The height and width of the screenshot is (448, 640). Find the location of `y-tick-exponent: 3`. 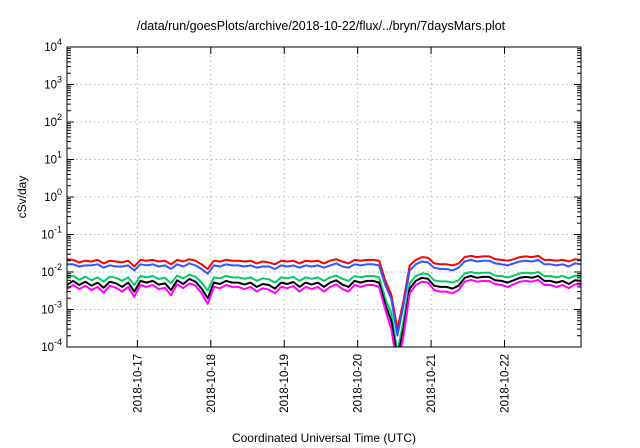

y-tick-exponent: 3 is located at coordinates (59, 80).